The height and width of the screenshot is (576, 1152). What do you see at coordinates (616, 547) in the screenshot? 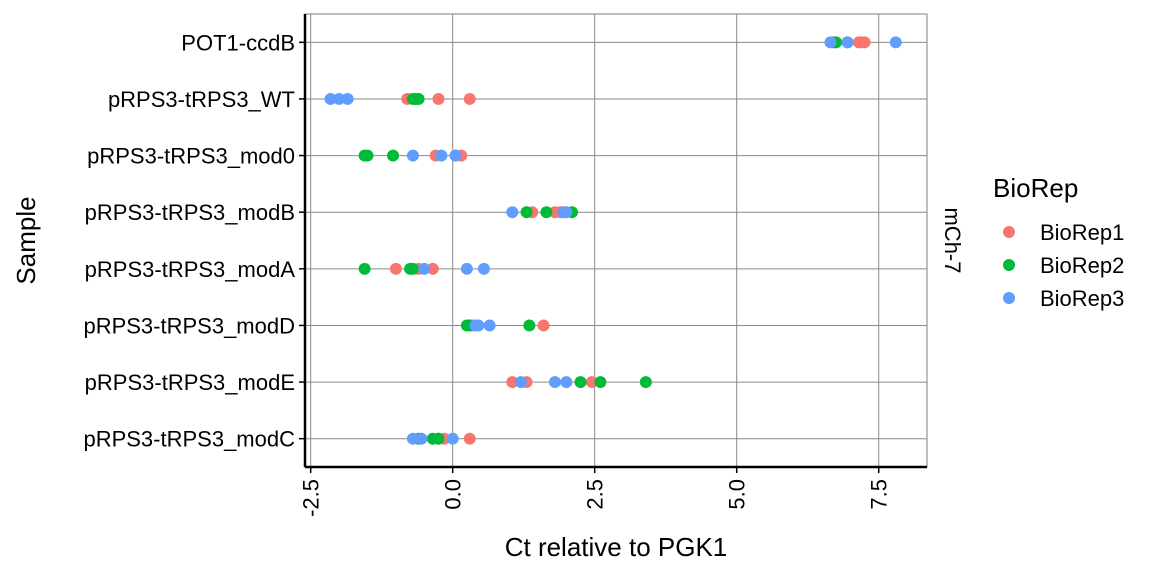
I see `x-axis-title: Ct relative to PGK1` at bounding box center [616, 547].